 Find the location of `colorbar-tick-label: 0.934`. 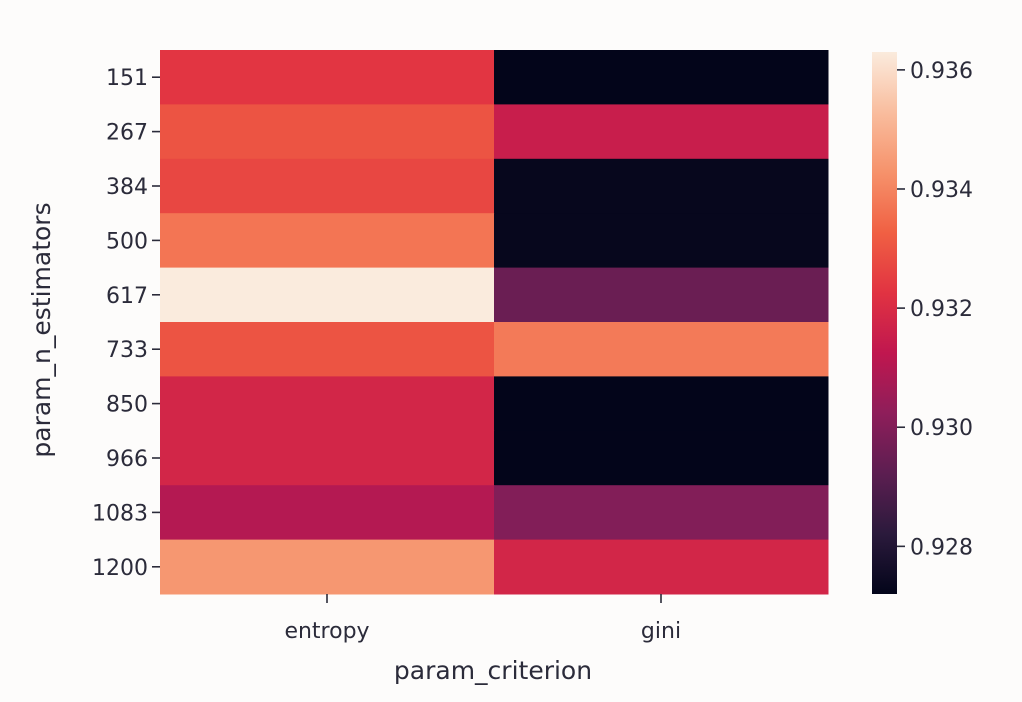

colorbar-tick-label: 0.934 is located at coordinates (941, 190).